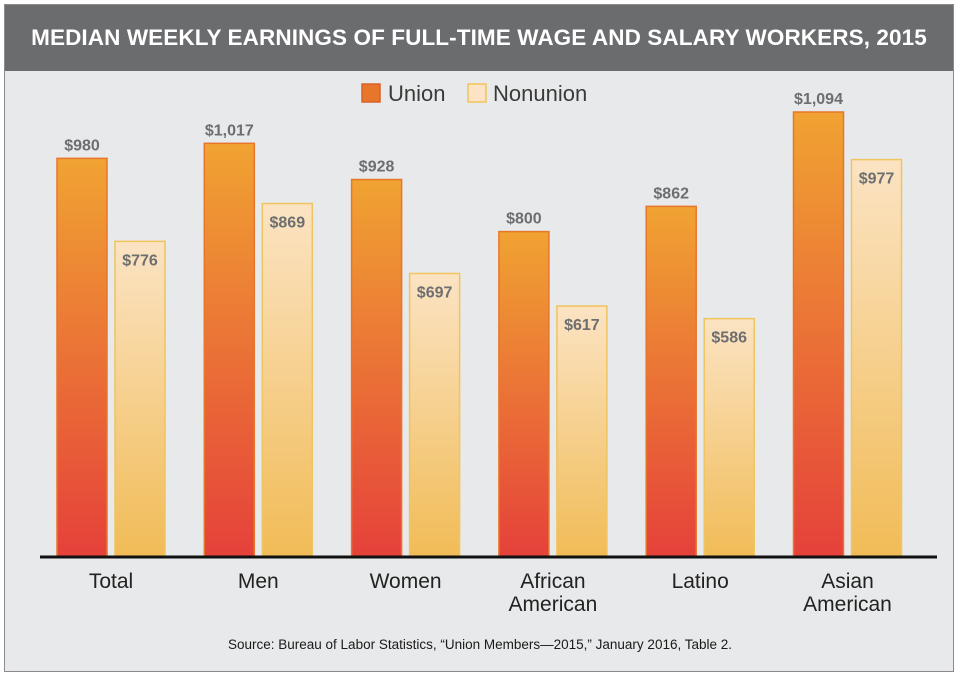 This screenshot has width=960, height=680. I want to click on legend-label-nonunion: Nonunion, so click(540, 93).